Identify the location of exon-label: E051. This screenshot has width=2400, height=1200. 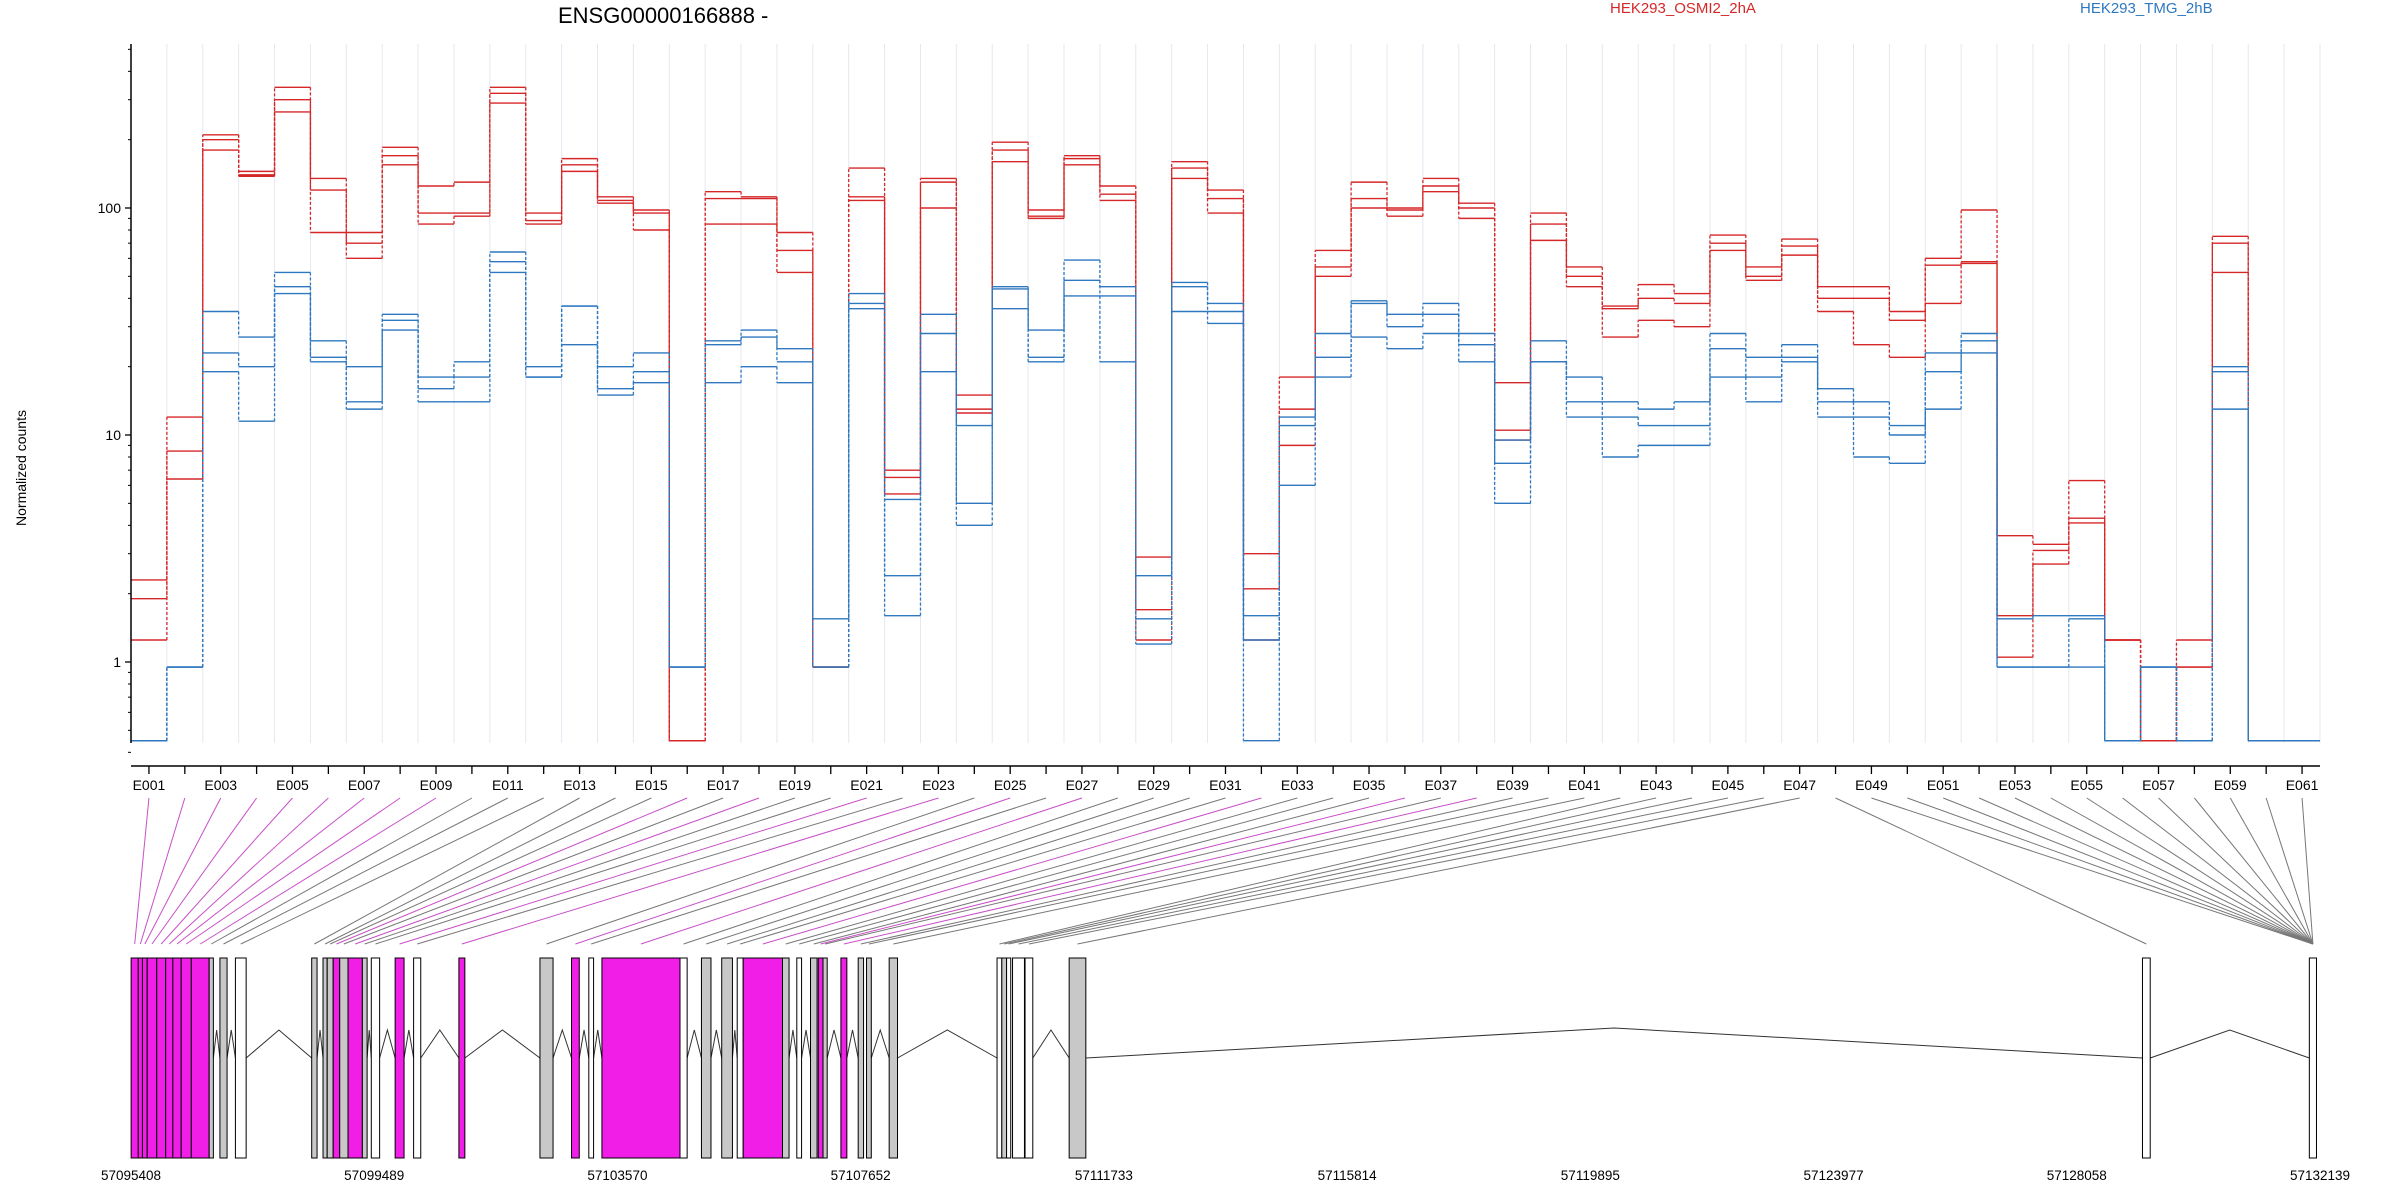
(1943, 785).